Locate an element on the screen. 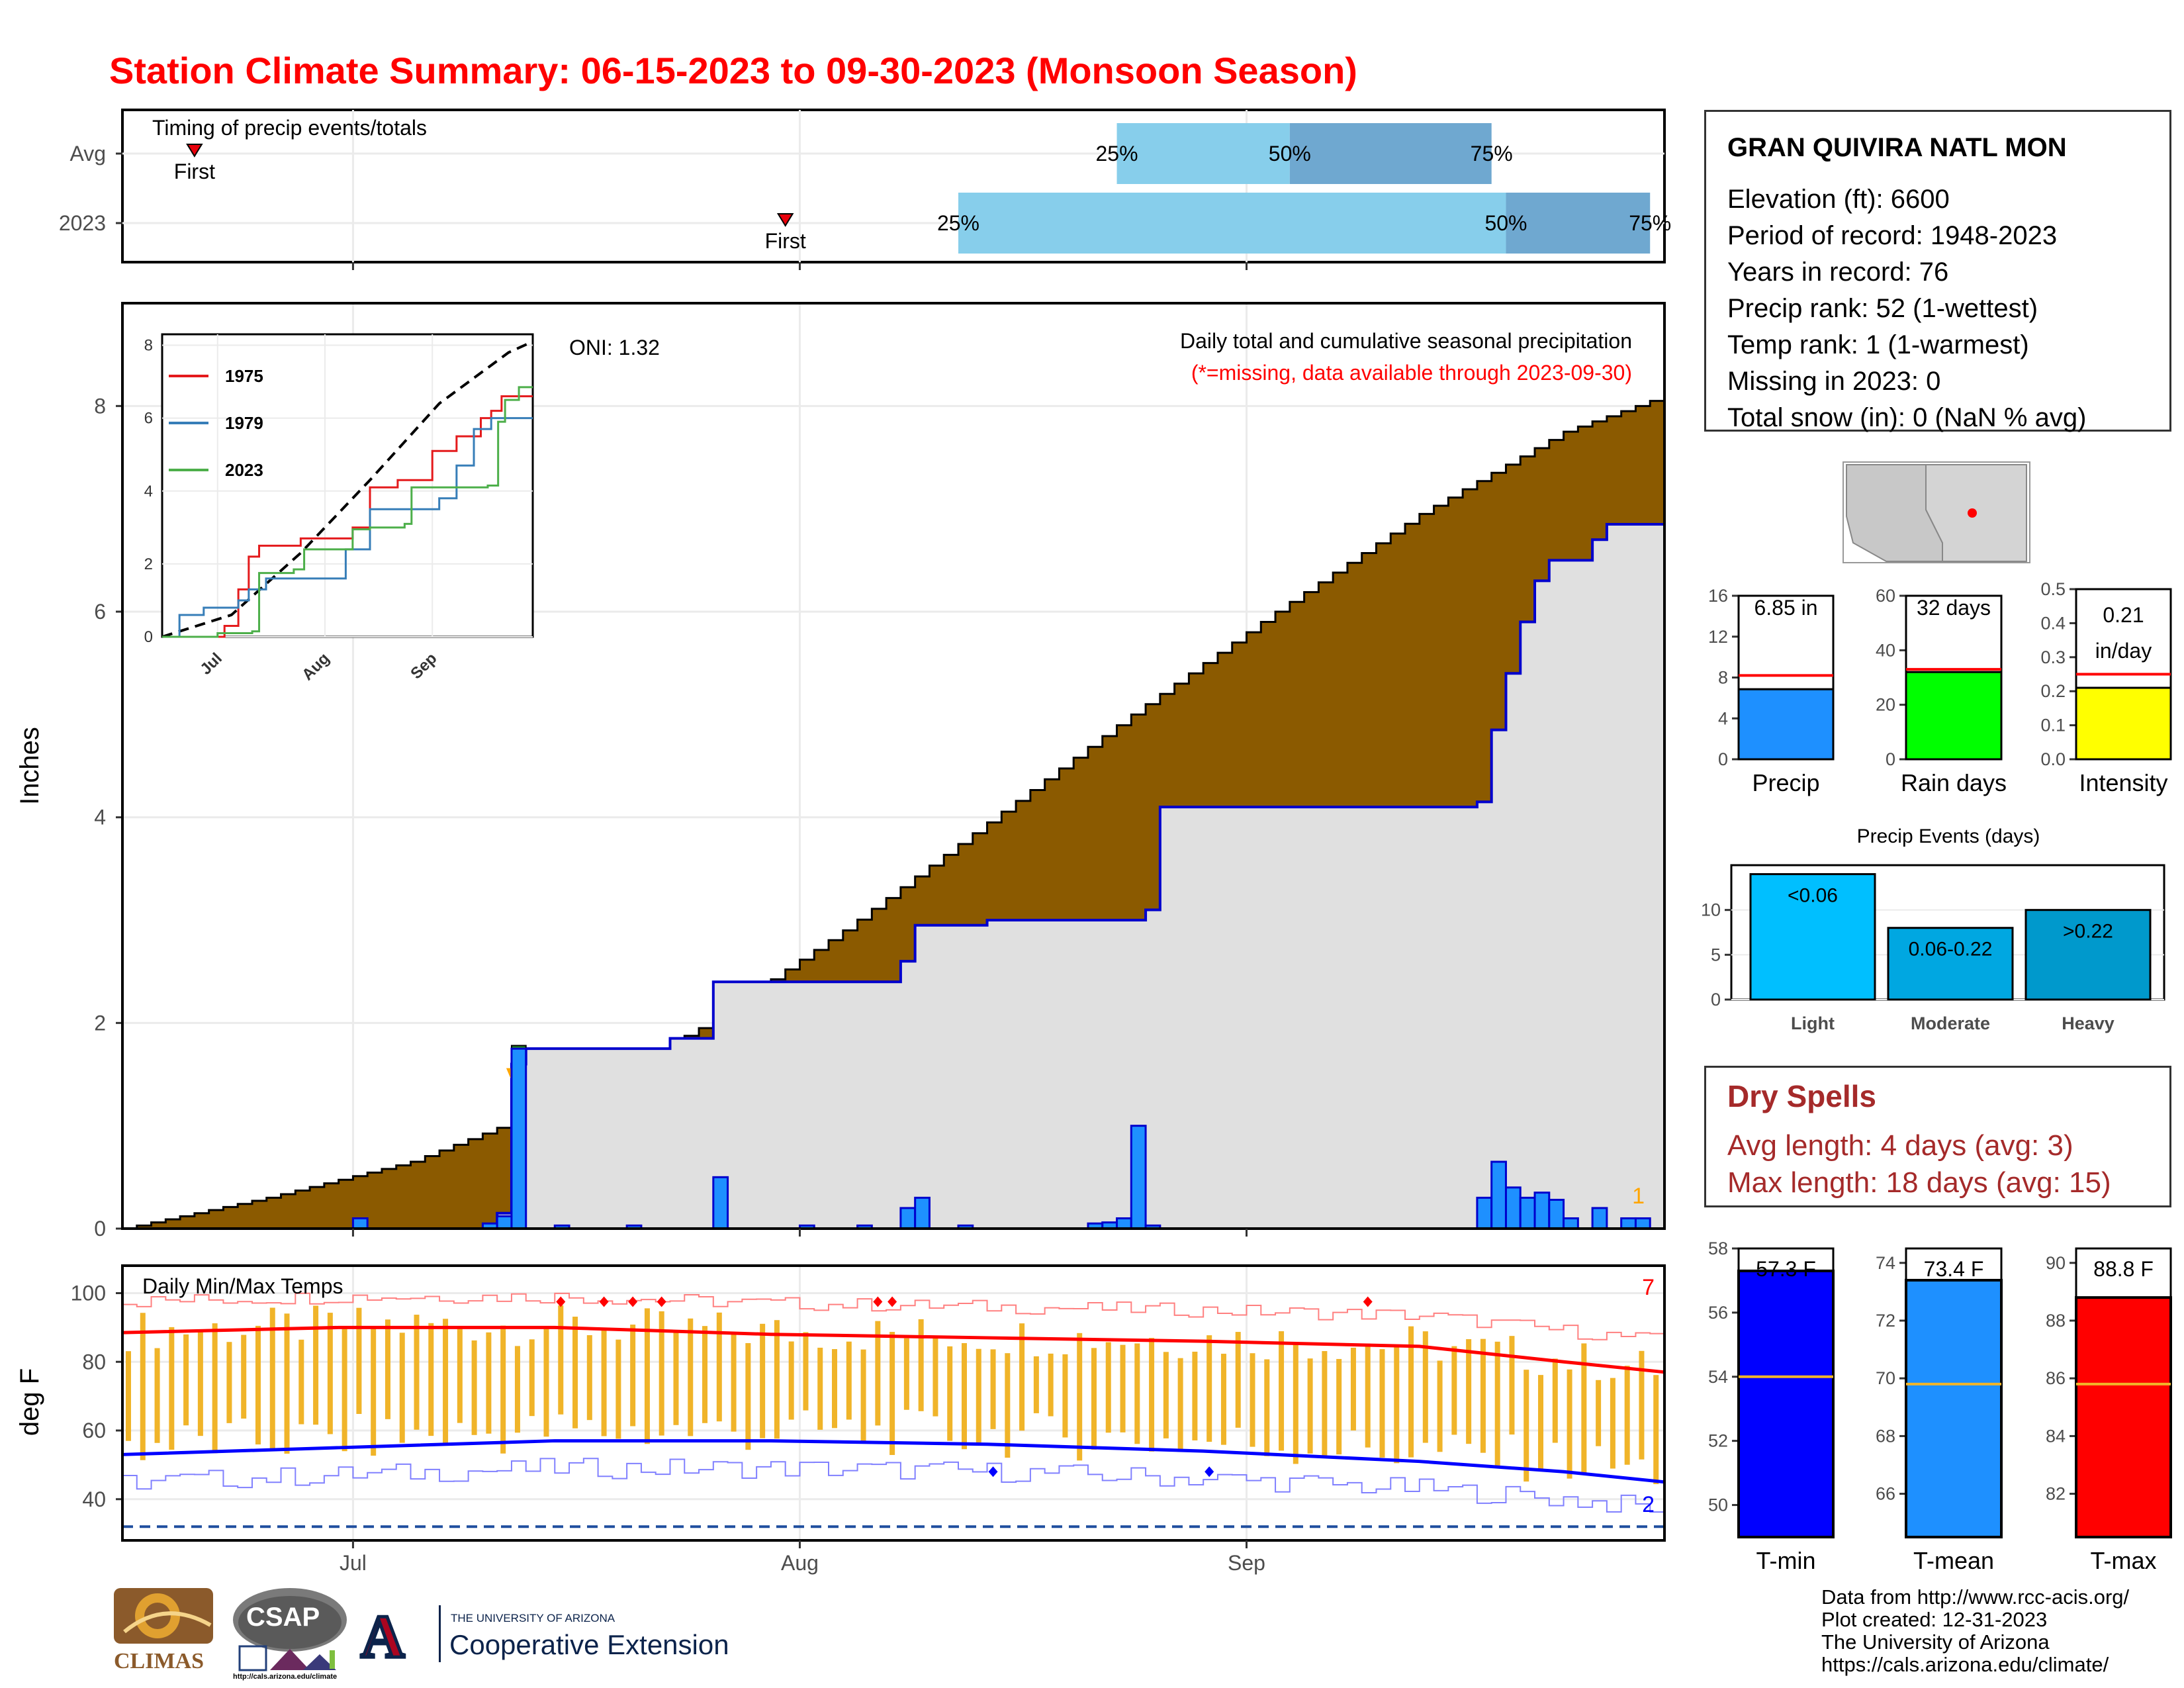 This screenshot has width=2184, height=1688. station-years: Years in record: 76 is located at coordinates (1838, 272).